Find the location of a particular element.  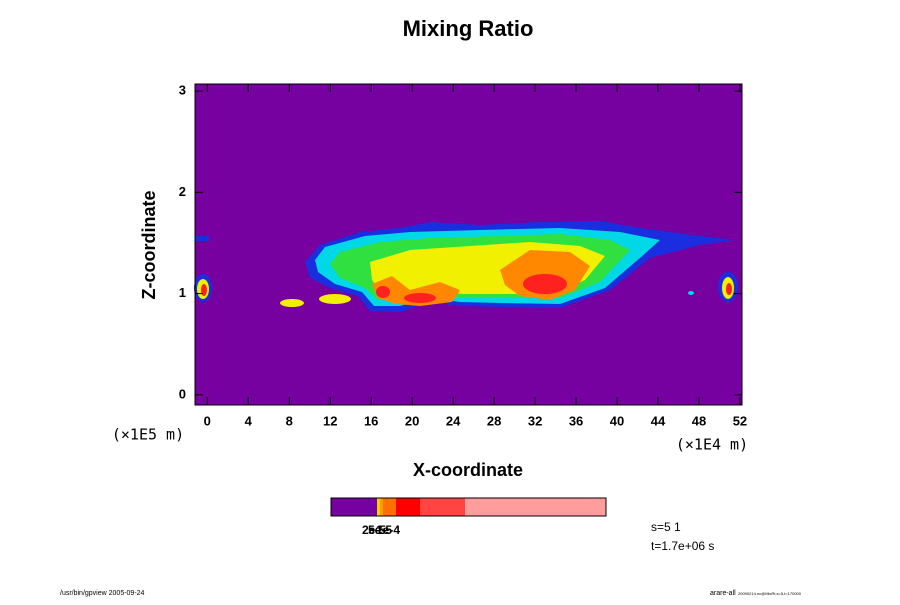

colorbar-label: 1e-4 is located at coordinates (388, 530).